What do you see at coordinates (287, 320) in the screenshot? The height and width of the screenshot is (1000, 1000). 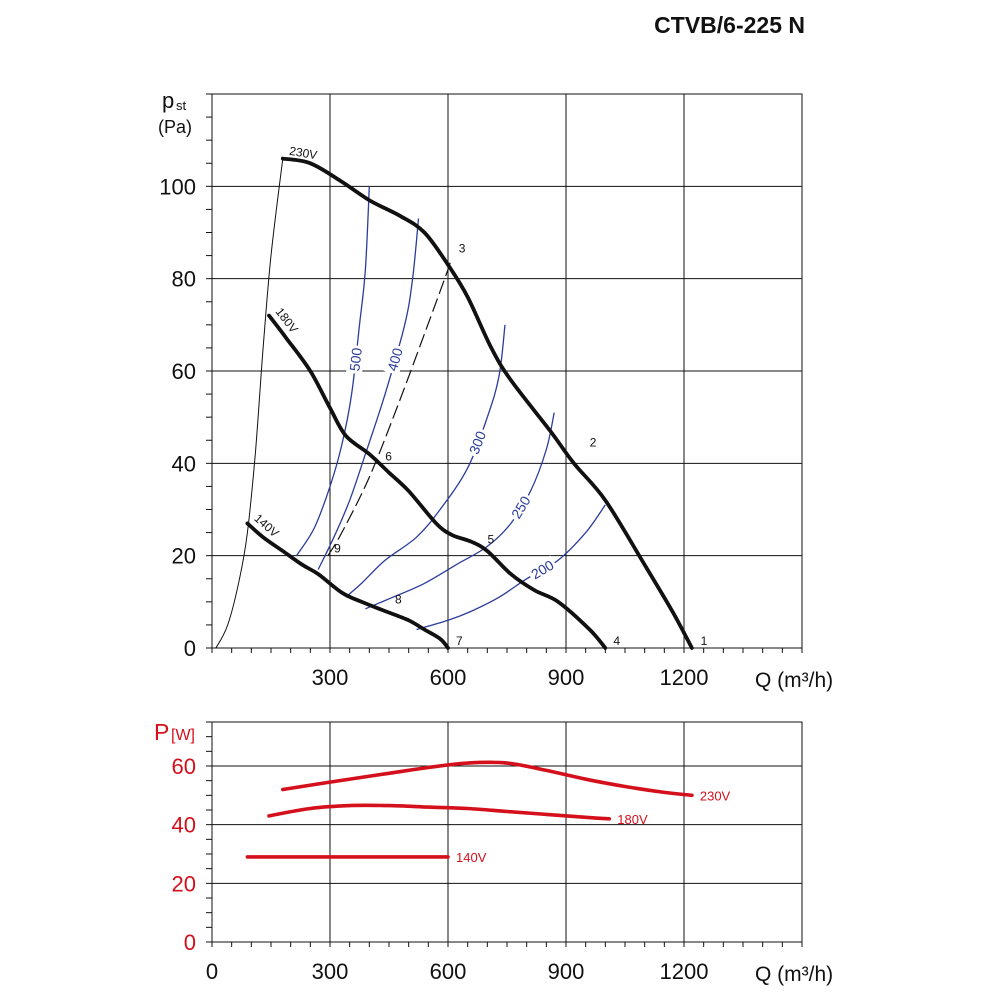 I see `pressure-curve-label-180V: 180V` at bounding box center [287, 320].